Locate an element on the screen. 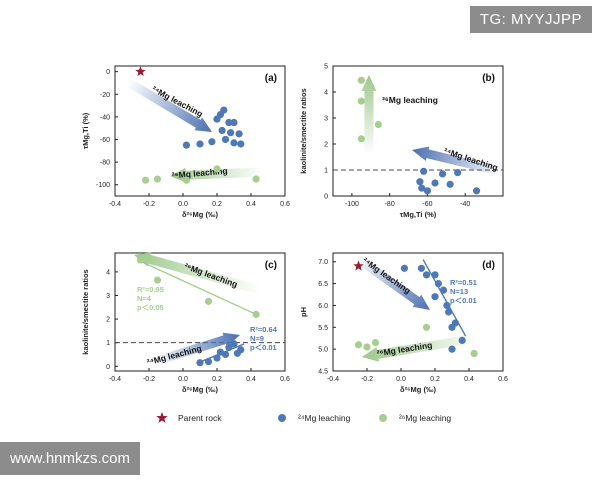 This screenshot has width=600, height=480. panel-letter: (a) is located at coordinates (271, 78).